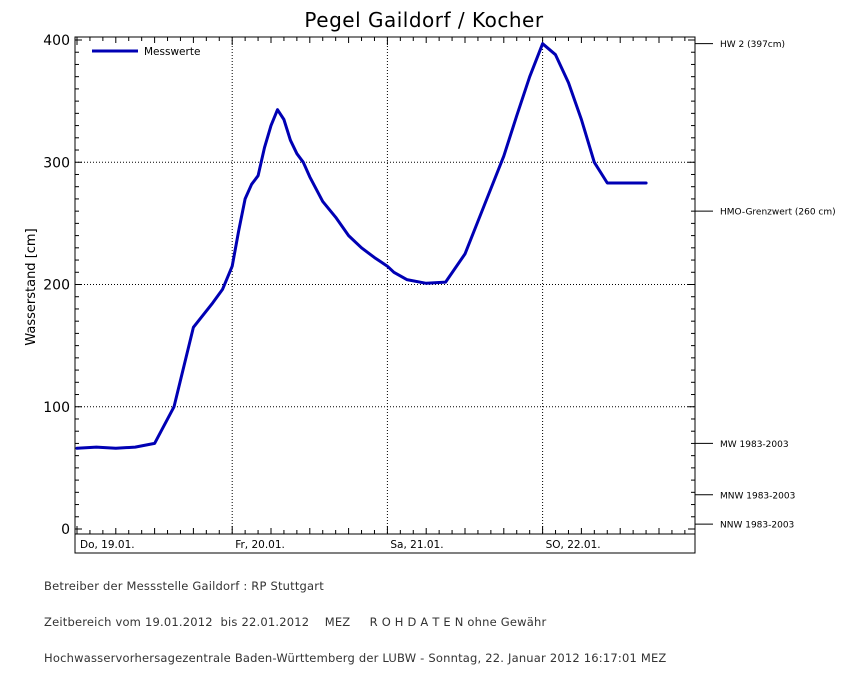 This screenshot has width=848, height=676. Describe the element at coordinates (754, 445) in the screenshot. I see `reference-label: MW 1983-2003` at that location.